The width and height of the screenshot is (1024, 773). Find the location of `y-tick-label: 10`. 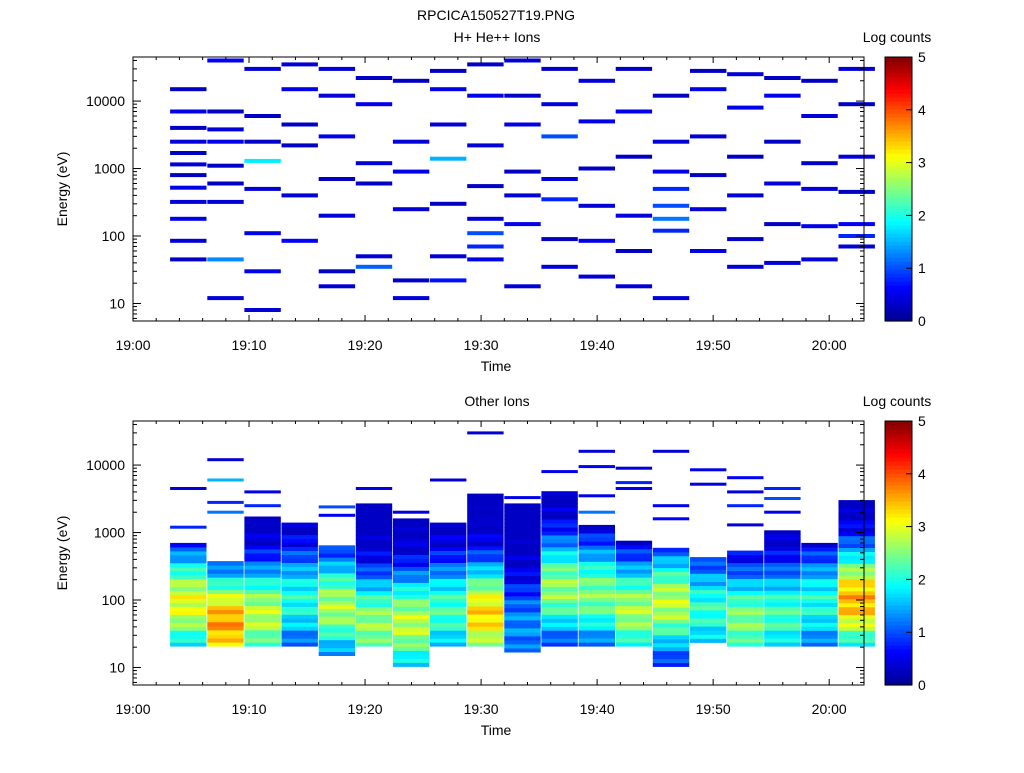

y-tick-label: 10 is located at coordinates (117, 667).